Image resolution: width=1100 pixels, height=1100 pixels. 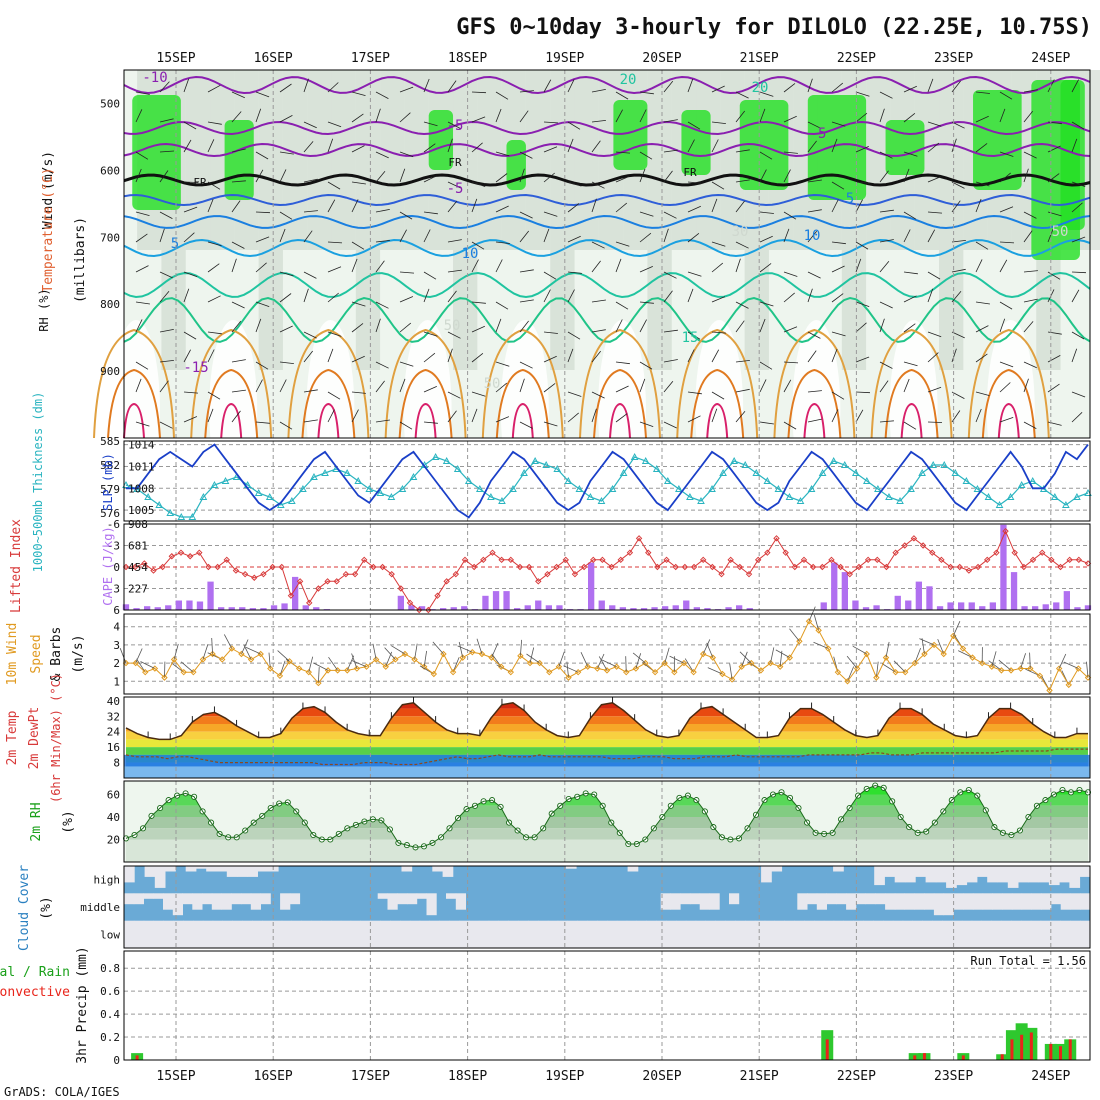 What do you see at coordinates (467, 58) in the screenshot?
I see `day-label-top: 18SEP` at bounding box center [467, 58].